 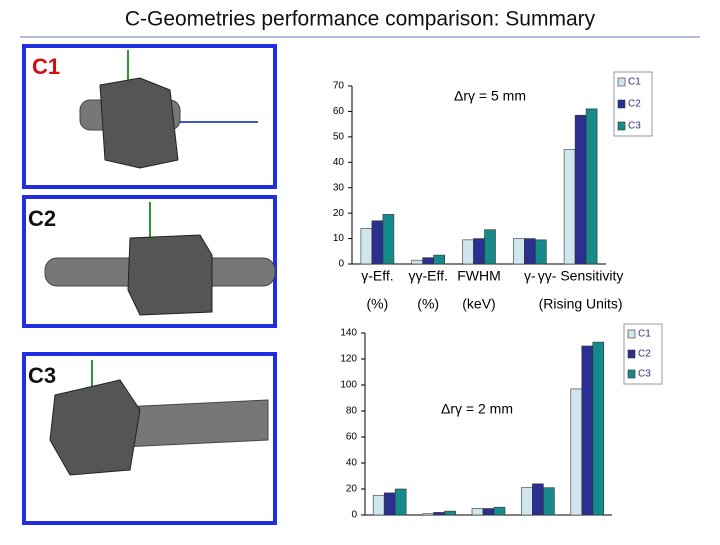 I want to click on y-tick-label: 80, so click(x=352, y=411).